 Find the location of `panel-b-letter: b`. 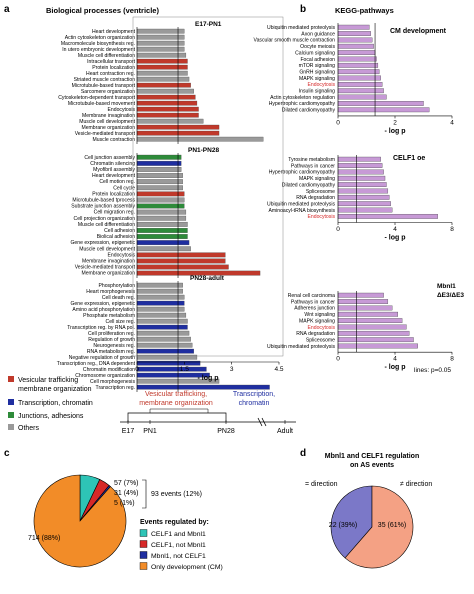

panel-b-letter: b is located at coordinates (303, 9).